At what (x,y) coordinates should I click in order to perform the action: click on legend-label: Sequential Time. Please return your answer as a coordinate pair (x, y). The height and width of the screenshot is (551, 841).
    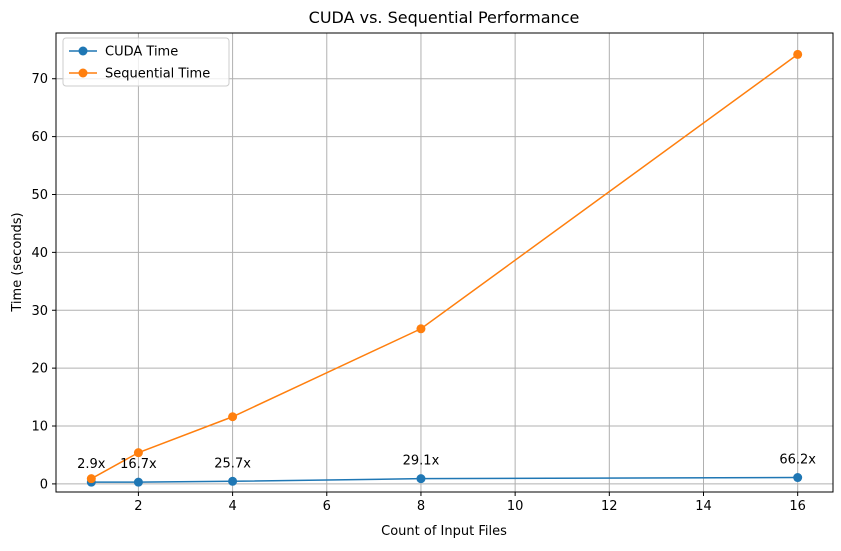
    Looking at the image, I should click on (157, 74).